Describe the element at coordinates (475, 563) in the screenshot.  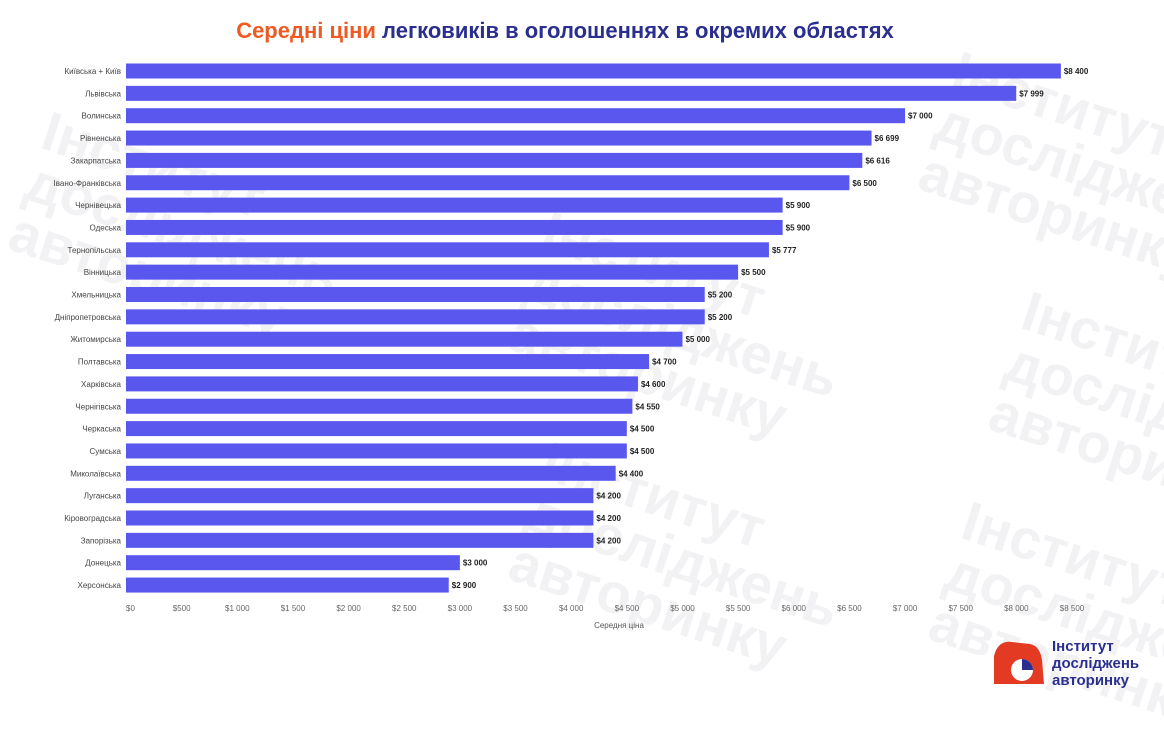
I see `data-label: $3 000` at that location.